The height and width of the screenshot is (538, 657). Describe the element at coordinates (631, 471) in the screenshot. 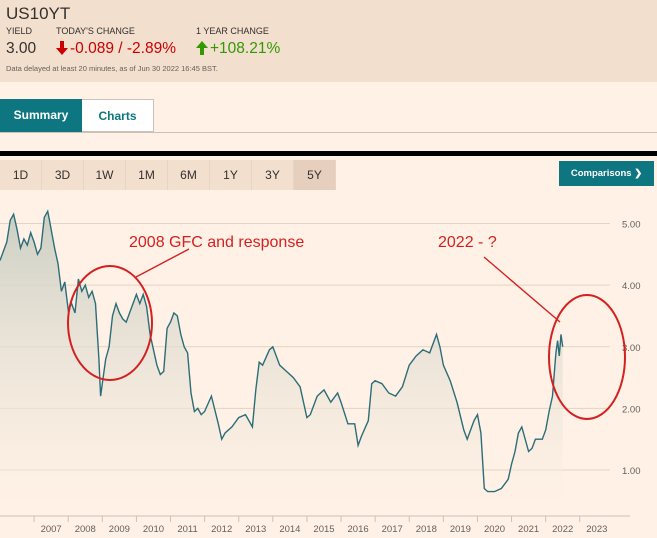

I see `y-tick-label: 1.00` at that location.